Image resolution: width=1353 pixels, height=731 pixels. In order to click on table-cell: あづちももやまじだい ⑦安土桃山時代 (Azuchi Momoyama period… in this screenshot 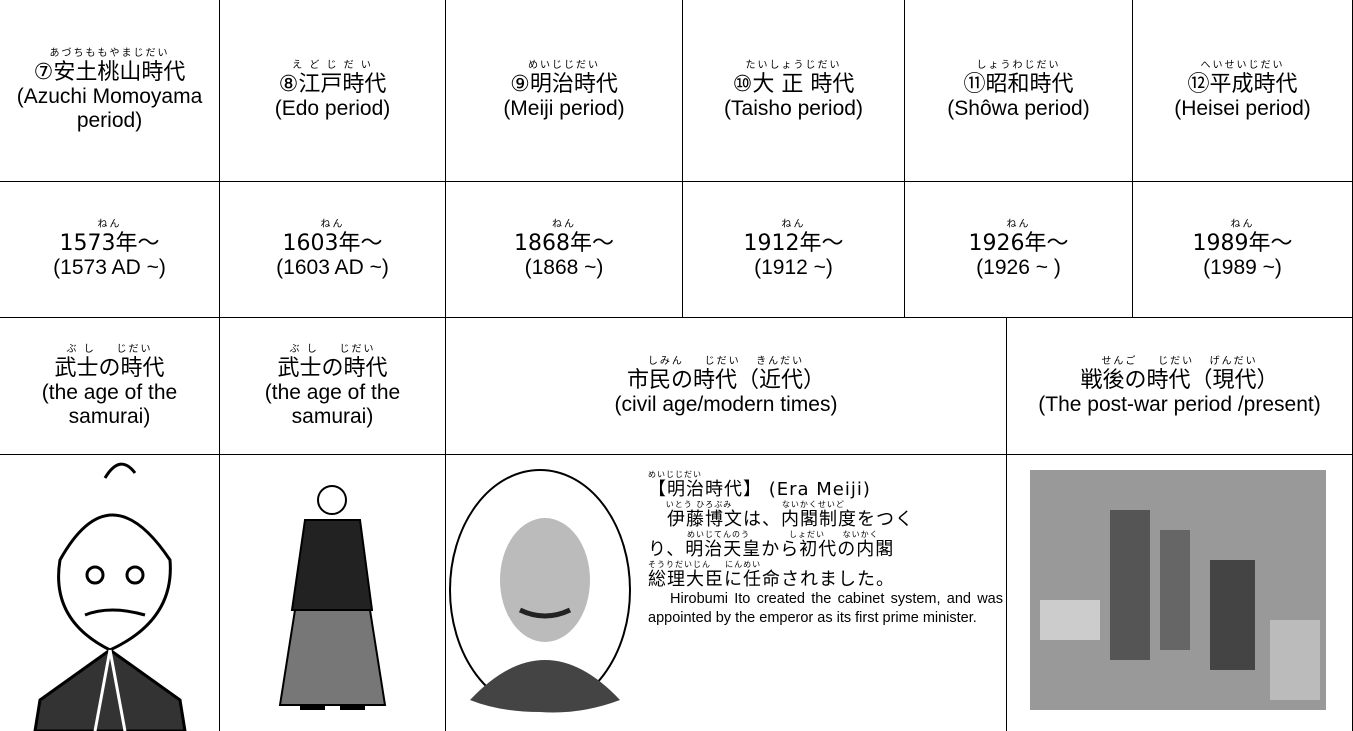, I will do `click(110, 91)`.